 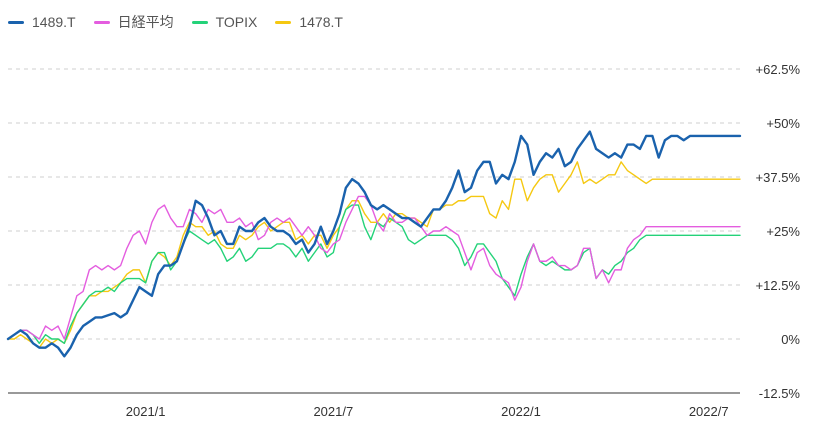 What do you see at coordinates (321, 22) in the screenshot?
I see `legend-label-1478: 1478.T` at bounding box center [321, 22].